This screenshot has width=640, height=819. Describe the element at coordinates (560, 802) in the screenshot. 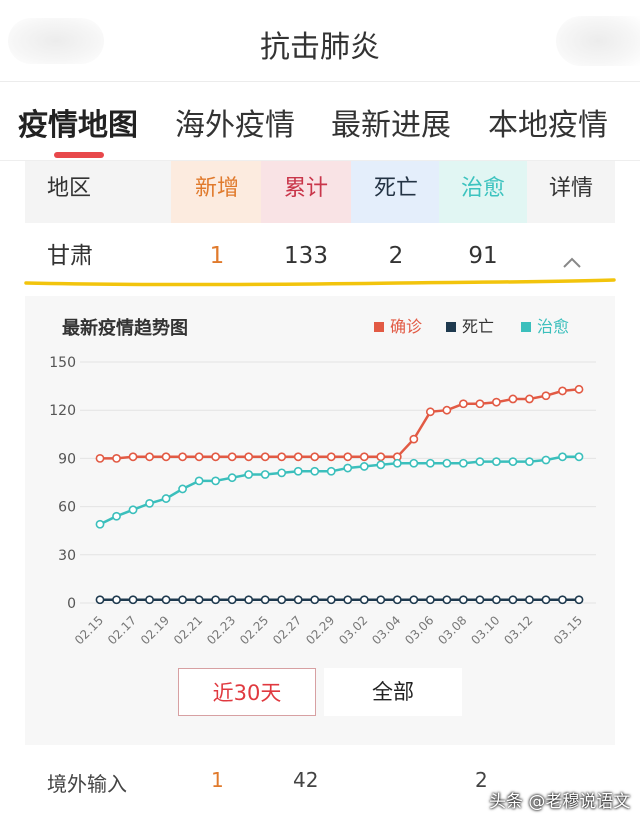

I see `watermark: 头条 @老穆说语文` at that location.